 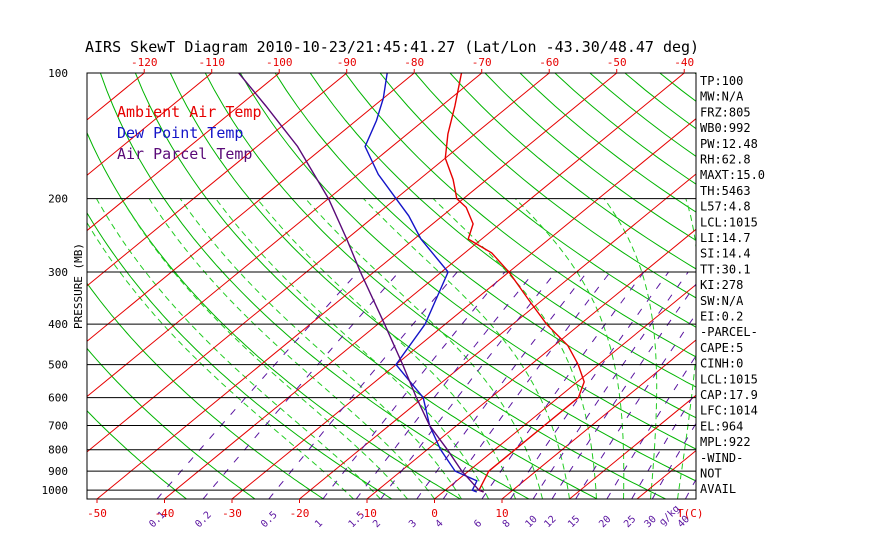 What do you see at coordinates (144, 62) in the screenshot?
I see `top-temp-tick-label: -120` at bounding box center [144, 62].